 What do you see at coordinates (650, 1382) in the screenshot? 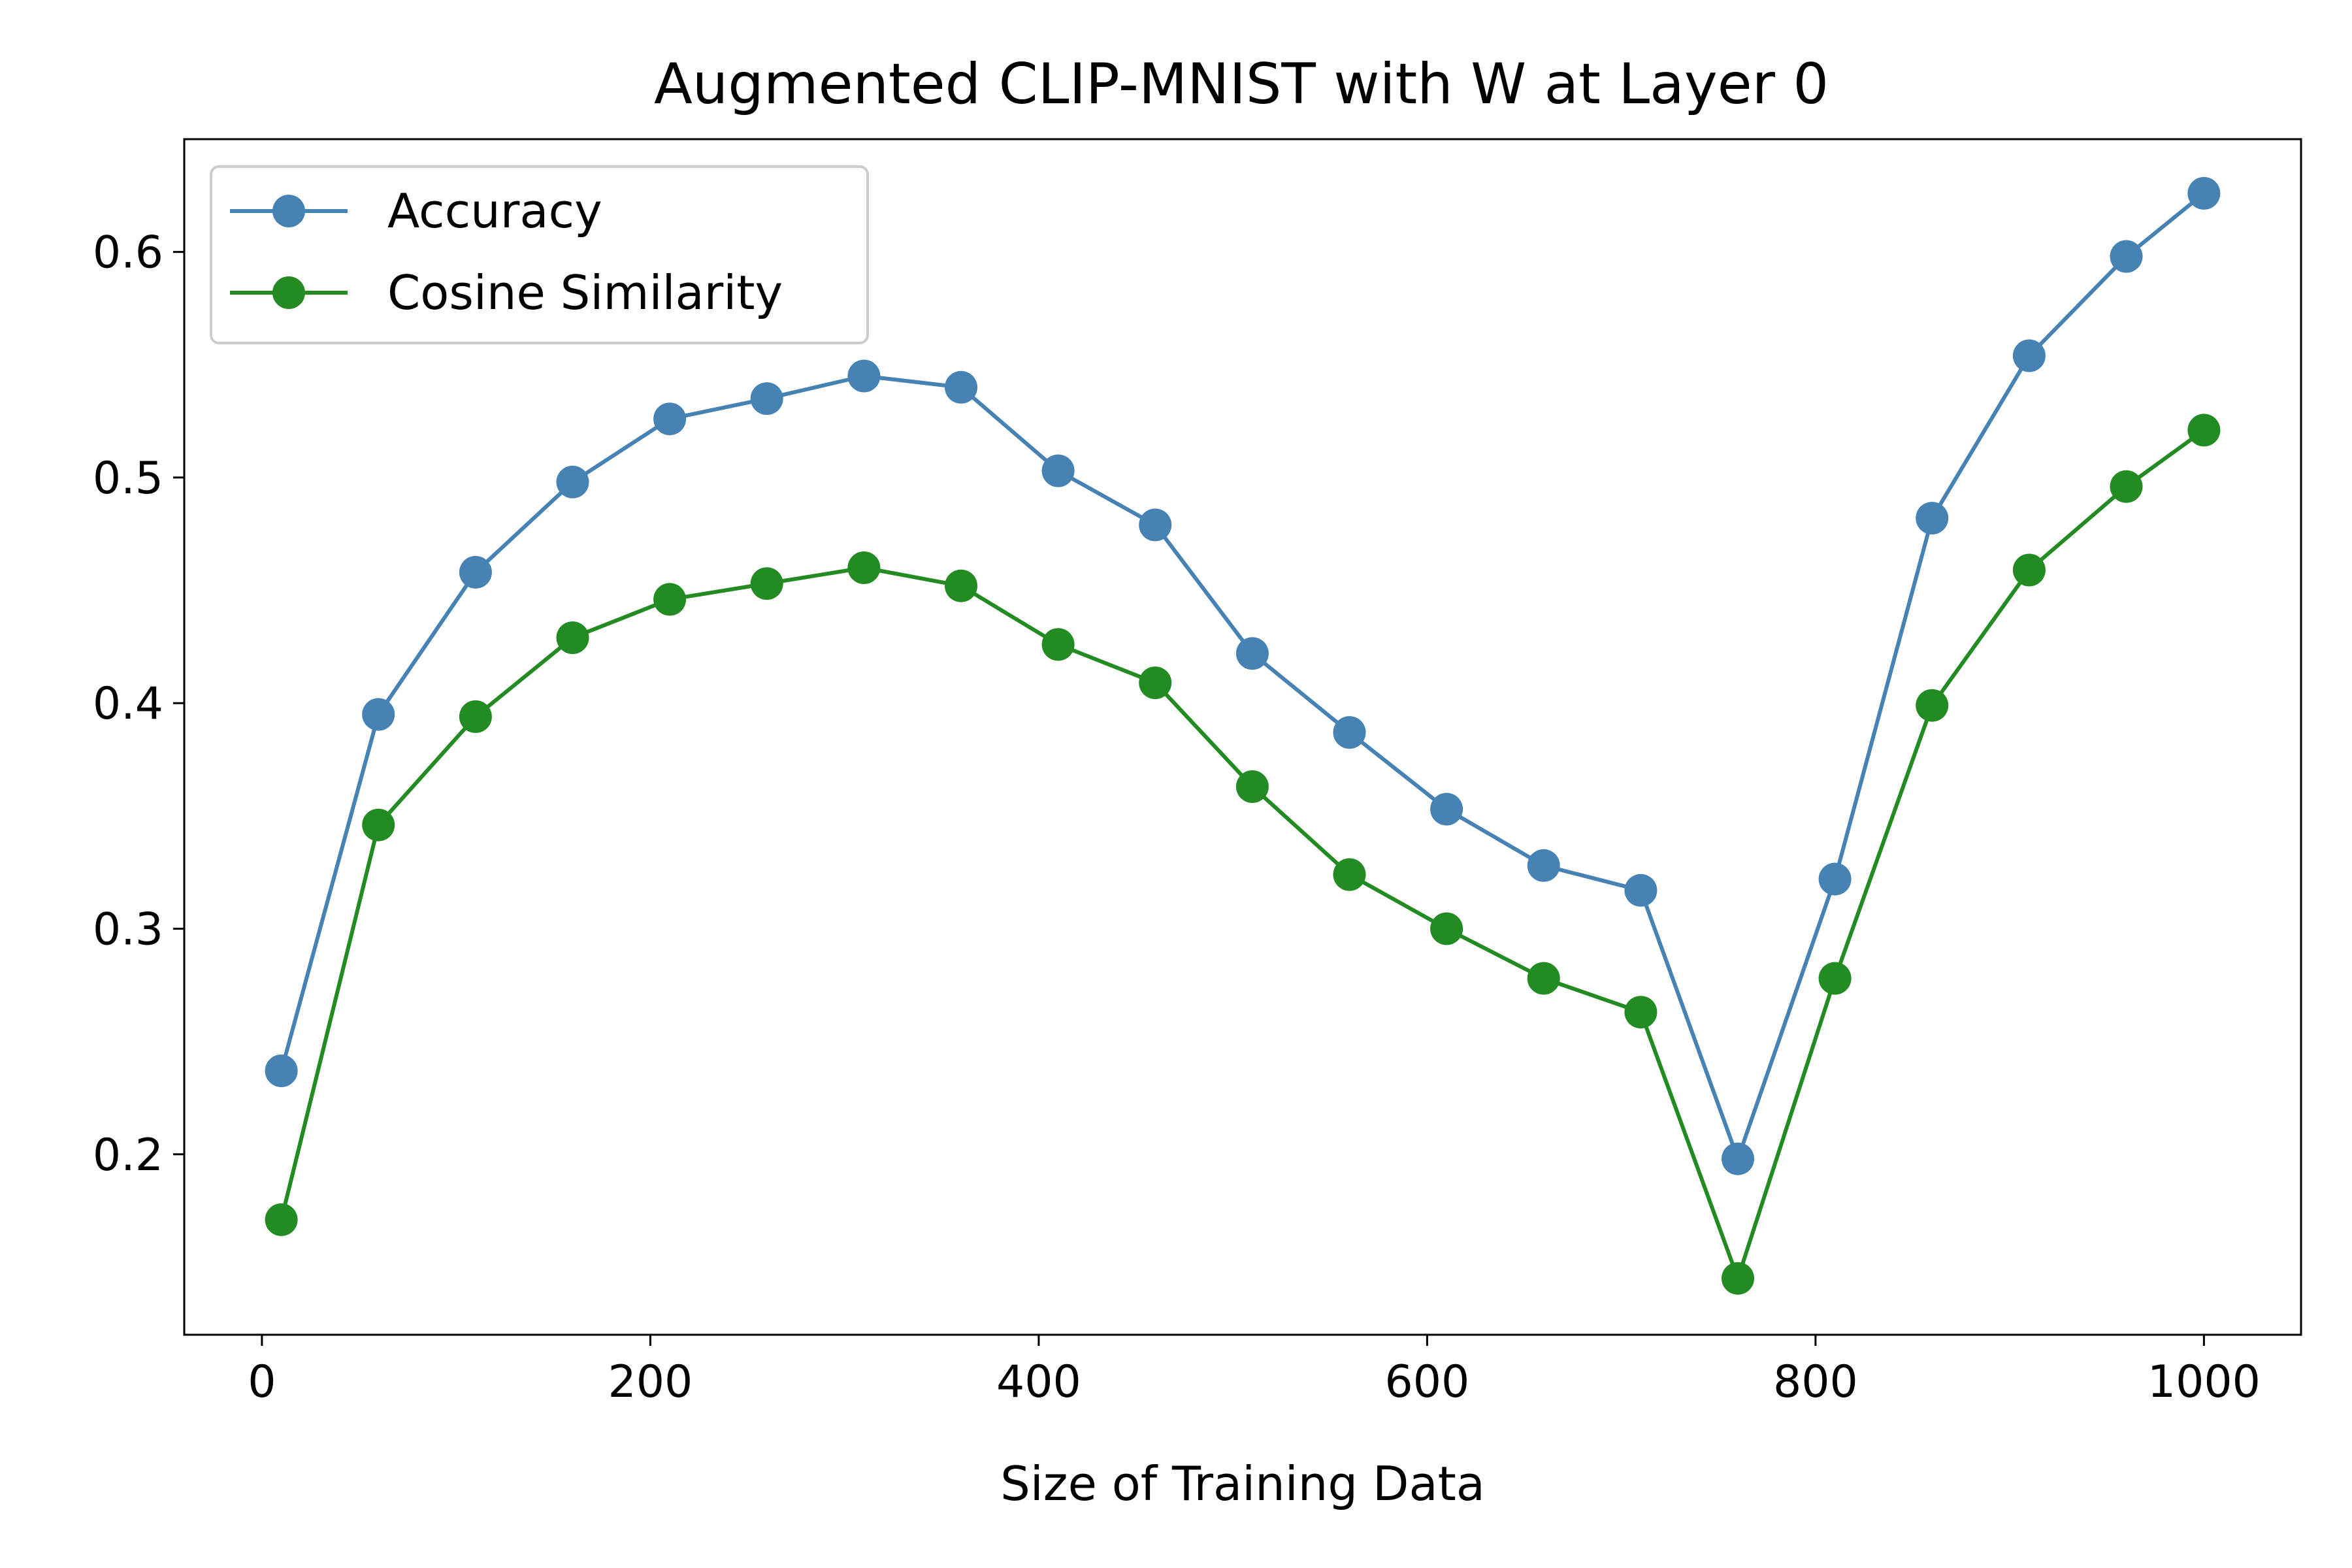
I see `x-tick-label-200: 200` at bounding box center [650, 1382].